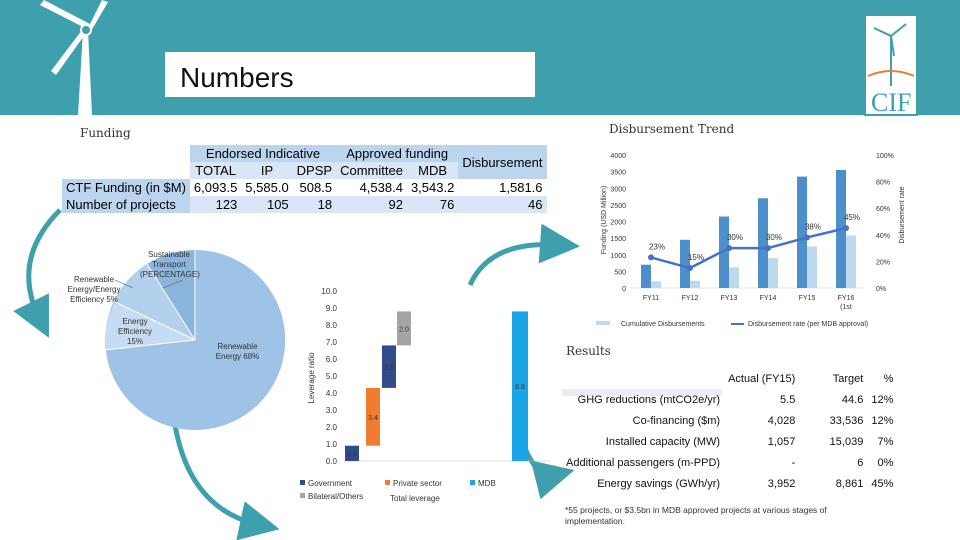 The height and width of the screenshot is (540, 960). I want to click on col-header: Actual (FY15), so click(762, 378).